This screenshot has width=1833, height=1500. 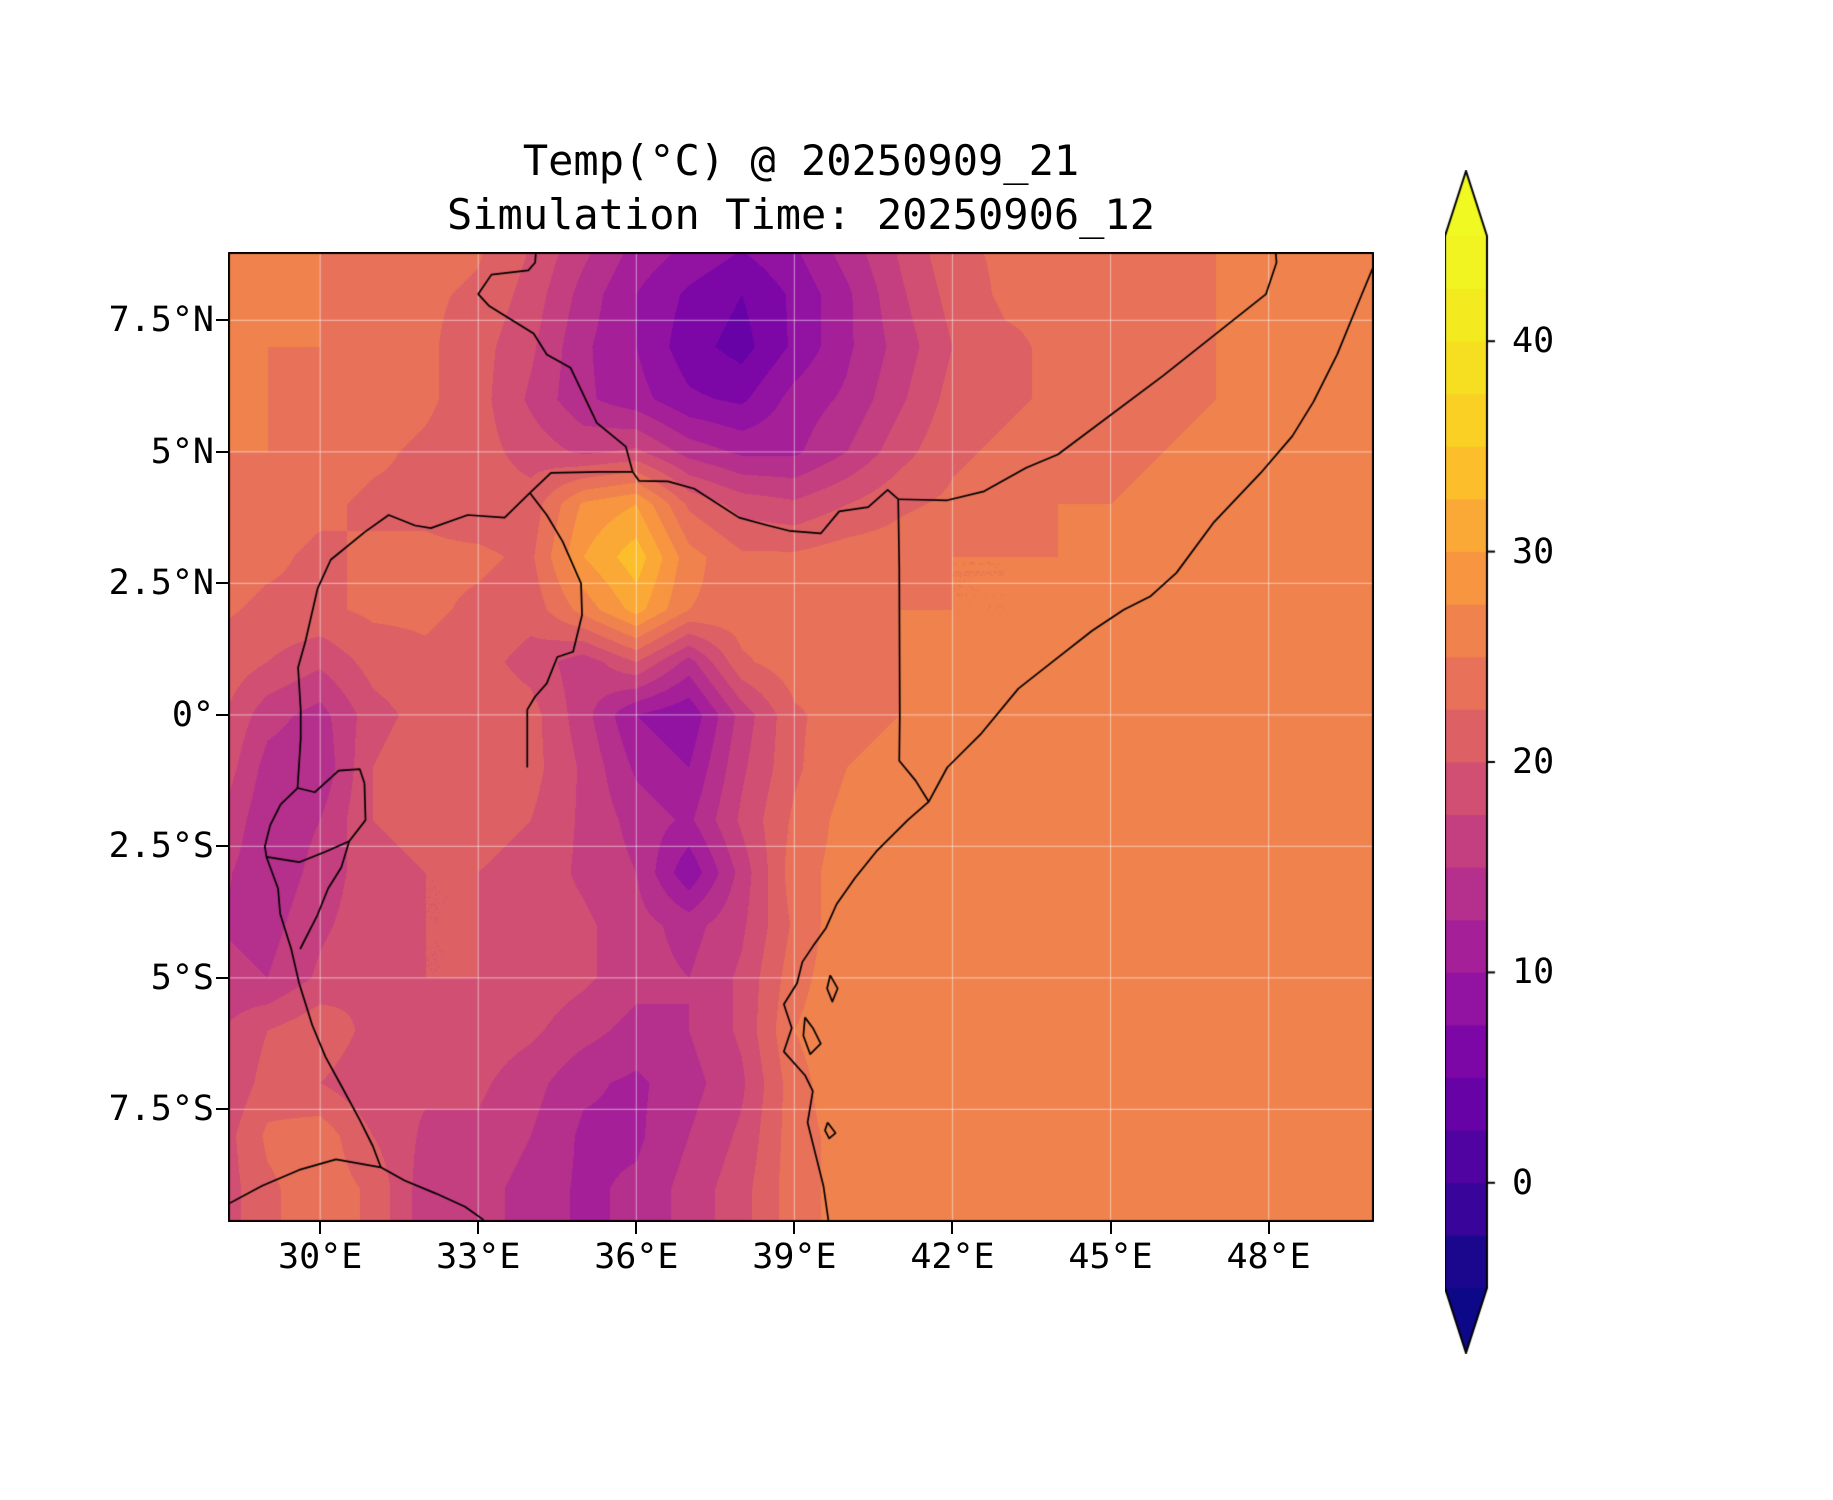 What do you see at coordinates (1474, 762) in the screenshot?
I see `colorbar-canvas` at bounding box center [1474, 762].